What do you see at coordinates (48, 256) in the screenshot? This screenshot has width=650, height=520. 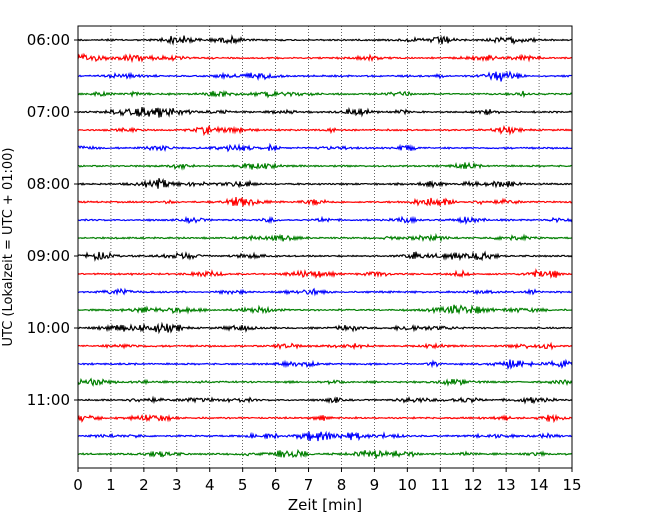 I see `y-tick-label: 09:00` at bounding box center [48, 256].